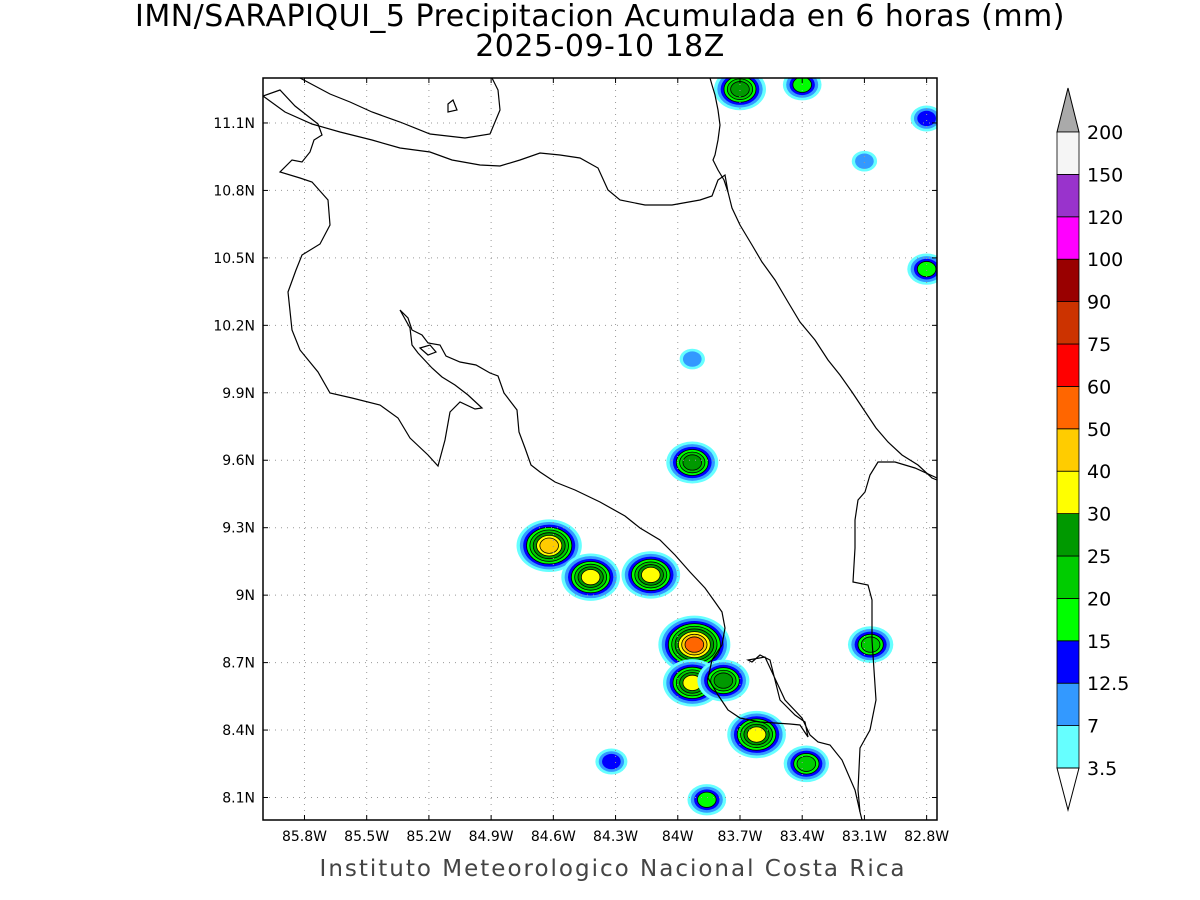  What do you see at coordinates (553, 837) in the screenshot?
I see `lon-tick-label: 84.6W` at bounding box center [553, 837].